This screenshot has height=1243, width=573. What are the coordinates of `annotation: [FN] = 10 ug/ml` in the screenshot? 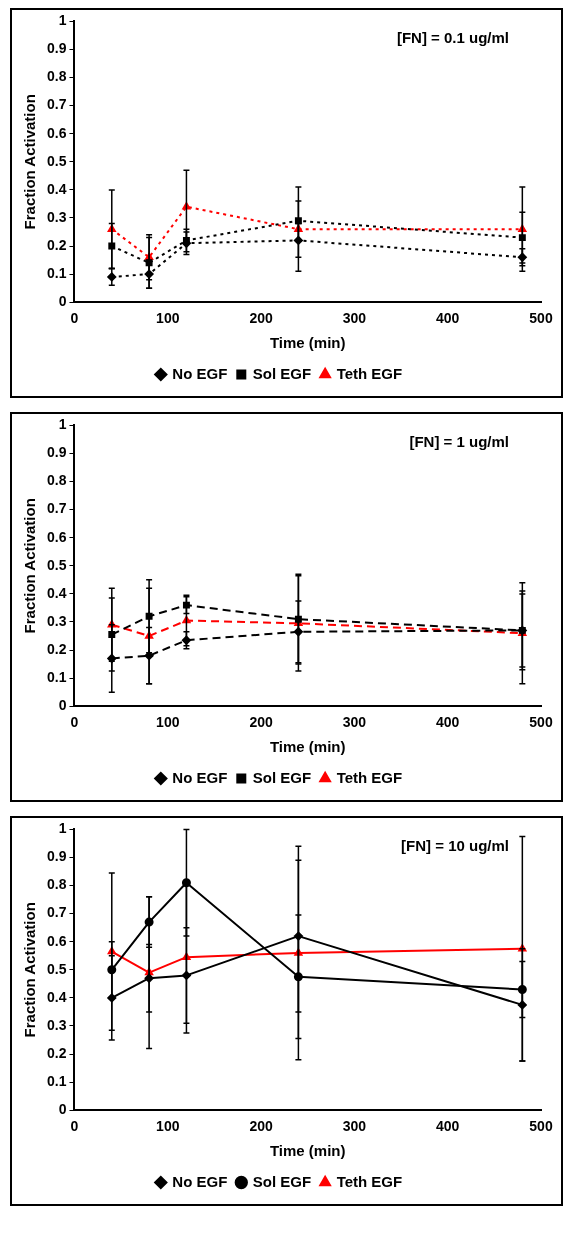 It's located at (455, 846).